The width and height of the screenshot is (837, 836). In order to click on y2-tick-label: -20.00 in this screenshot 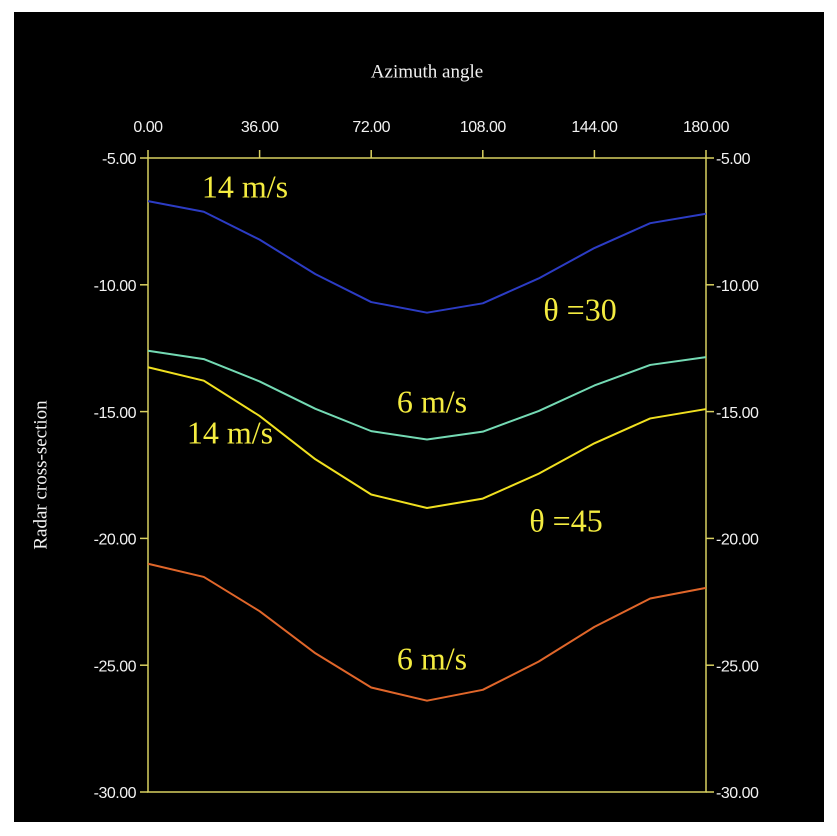, I will do `click(737, 540)`.